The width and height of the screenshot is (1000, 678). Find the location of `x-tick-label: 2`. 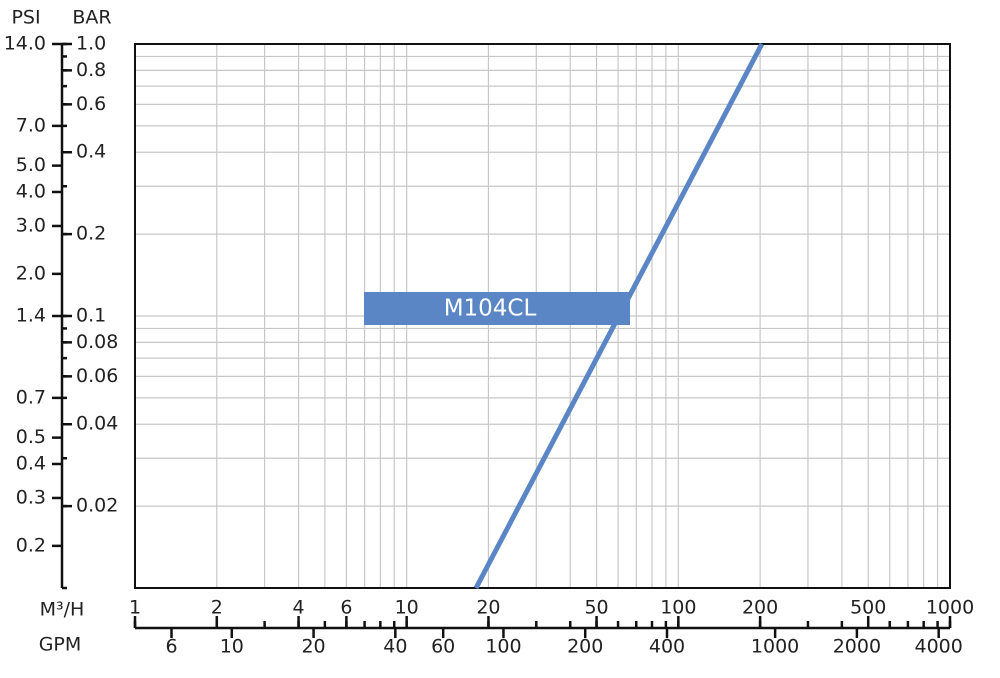

x-tick-label: 2 is located at coordinates (217, 608).